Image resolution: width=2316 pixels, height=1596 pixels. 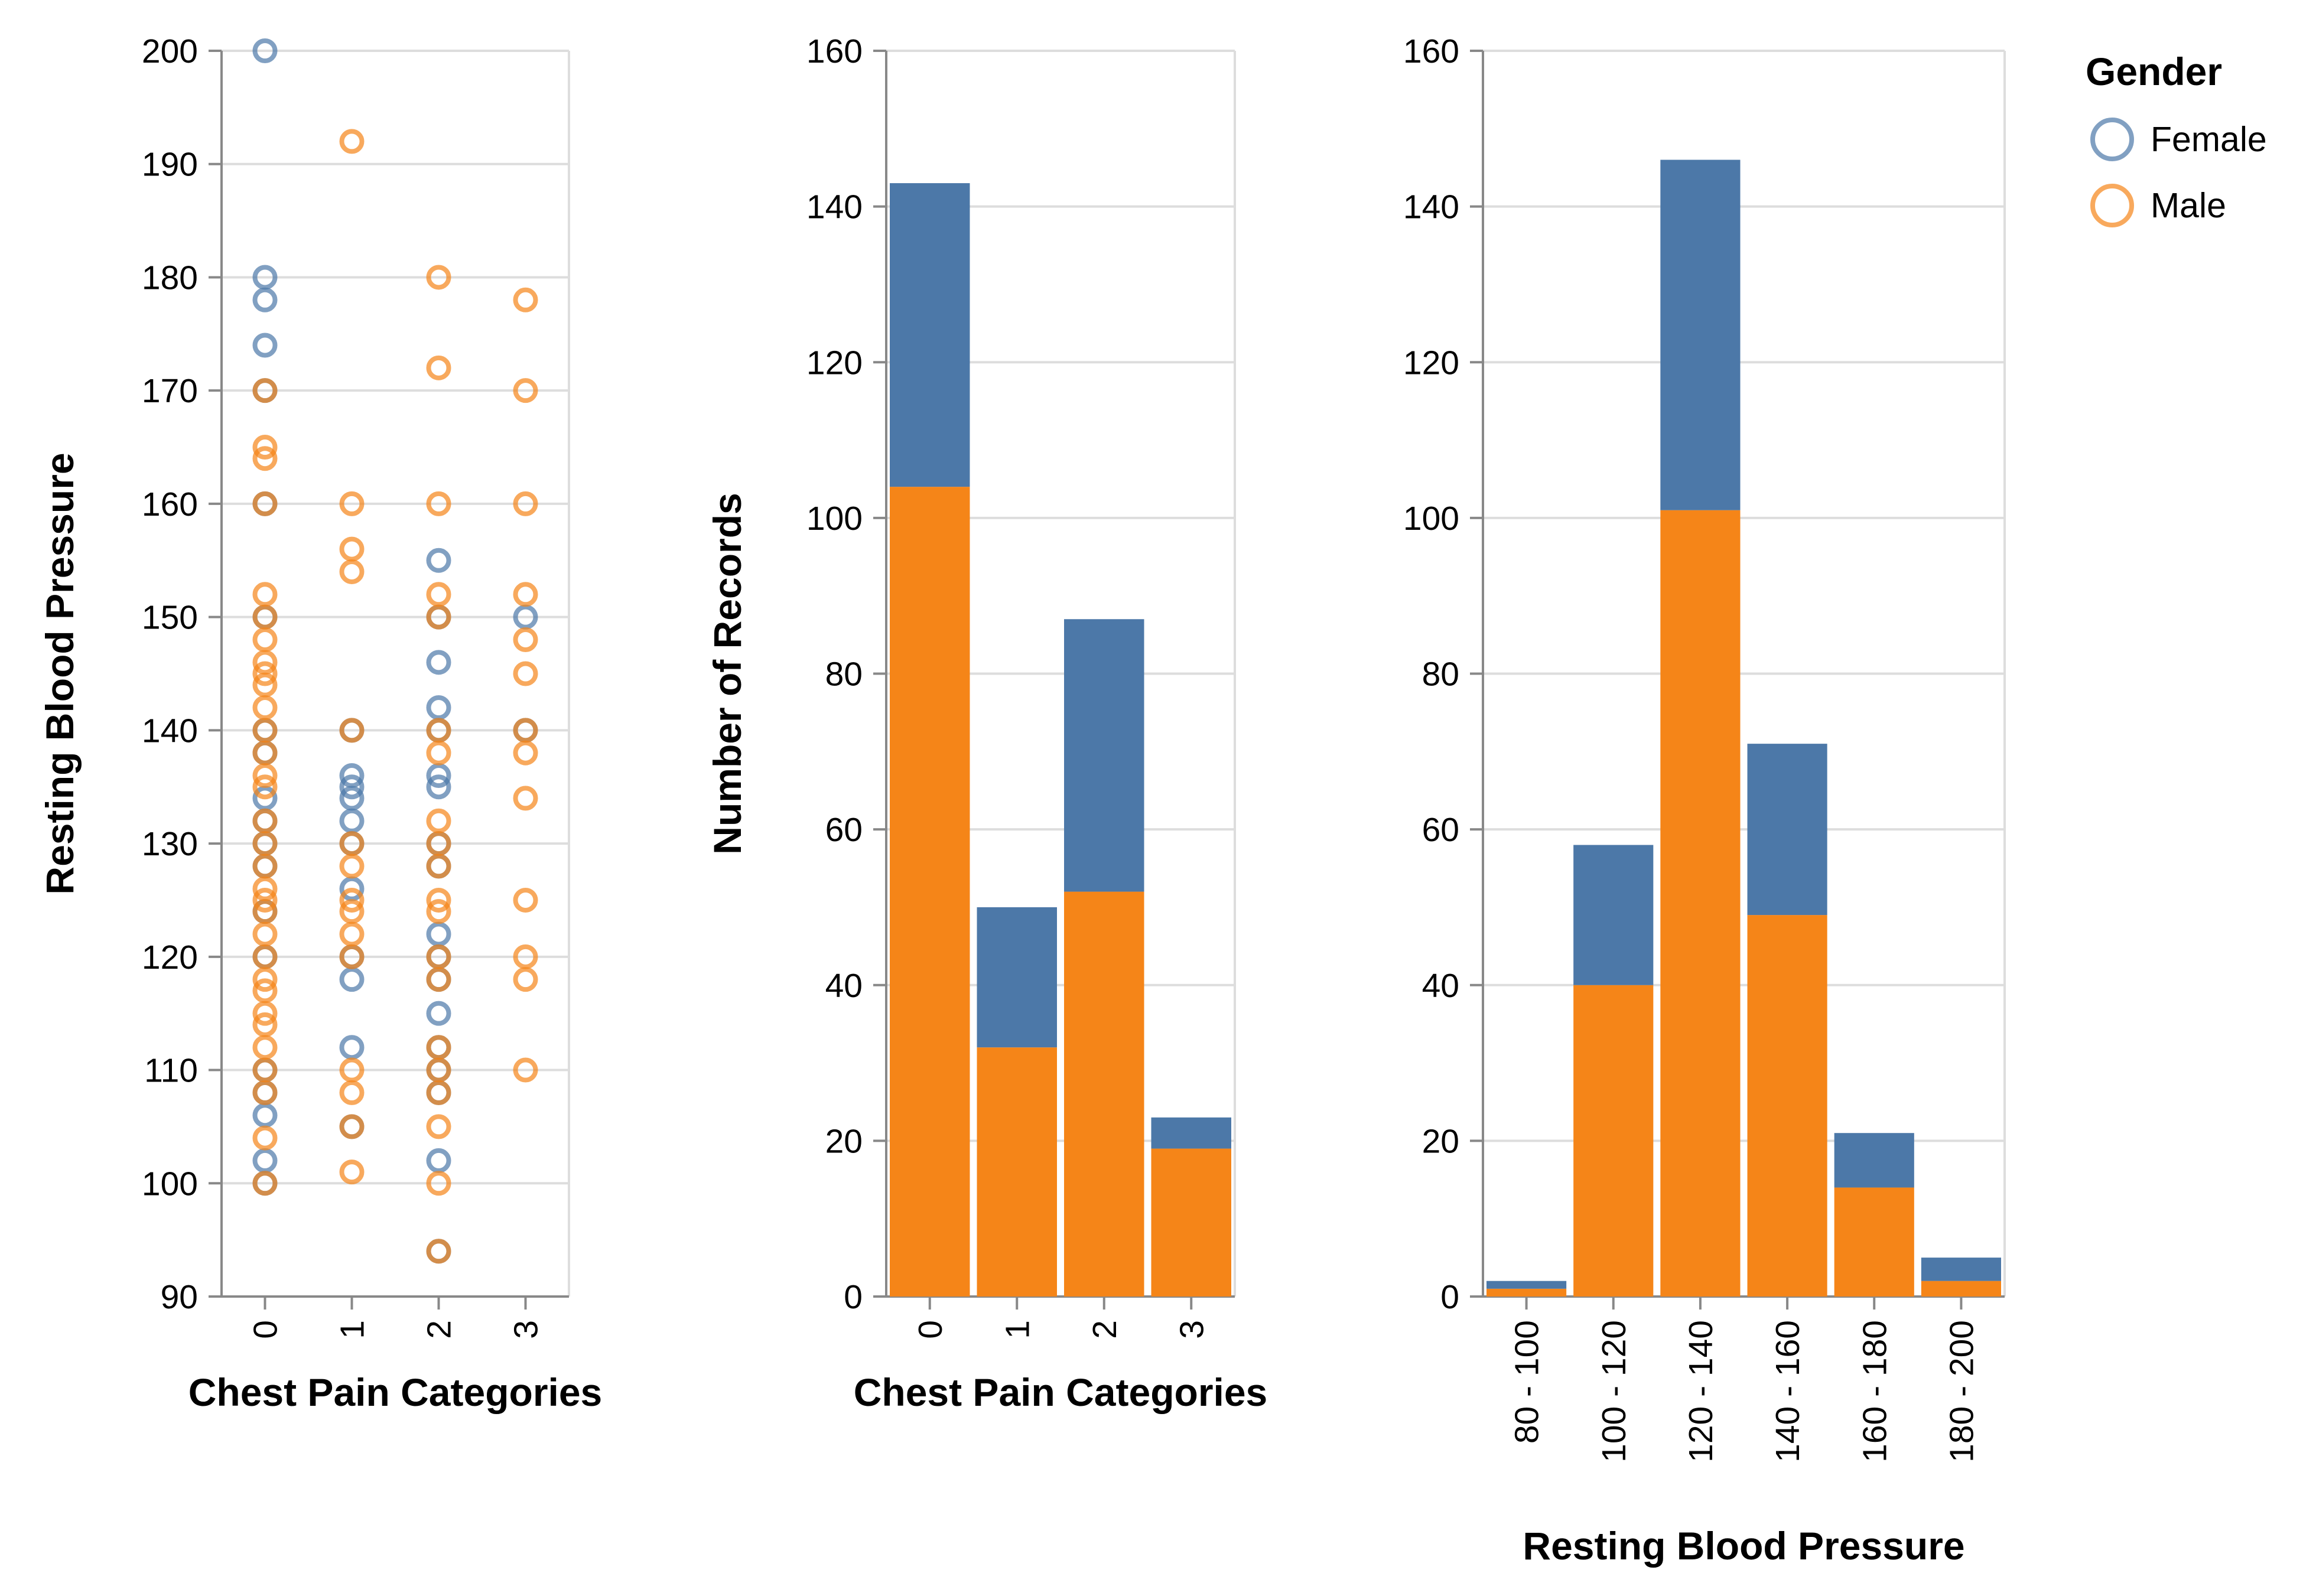 What do you see at coordinates (2188, 205) in the screenshot?
I see `legend-label-male: Male` at bounding box center [2188, 205].